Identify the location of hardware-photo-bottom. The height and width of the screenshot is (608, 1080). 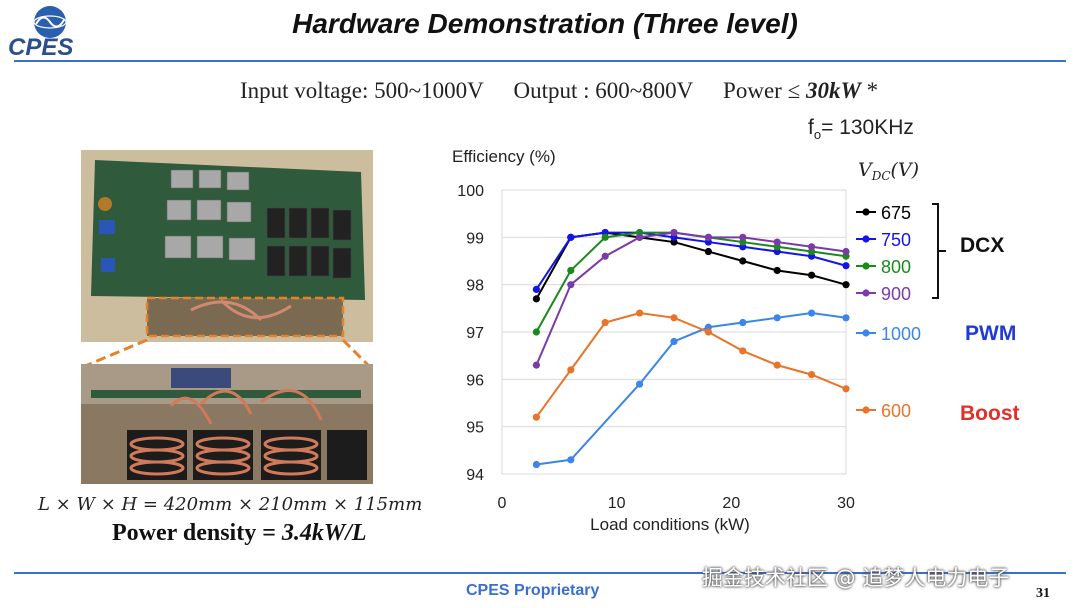
(227, 424).